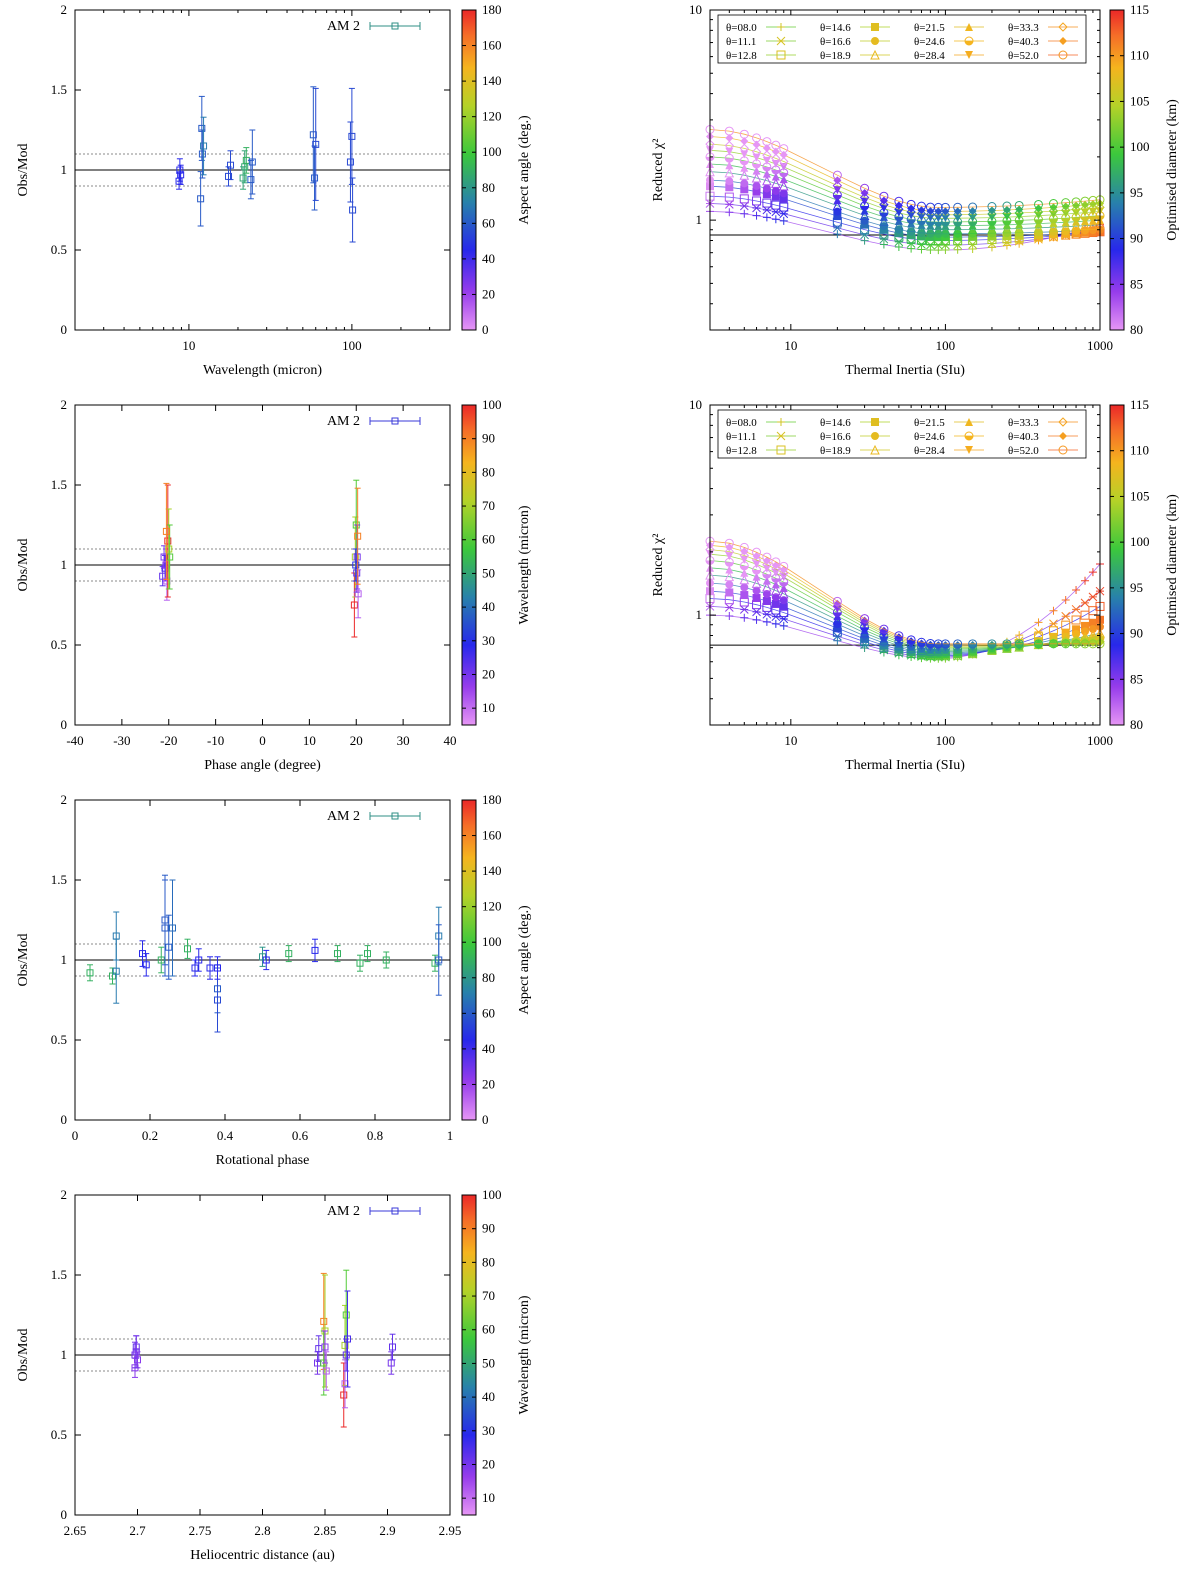 The image size is (1200, 1580). Describe the element at coordinates (356, 740) in the screenshot. I see `x-tick-label: 20` at that location.